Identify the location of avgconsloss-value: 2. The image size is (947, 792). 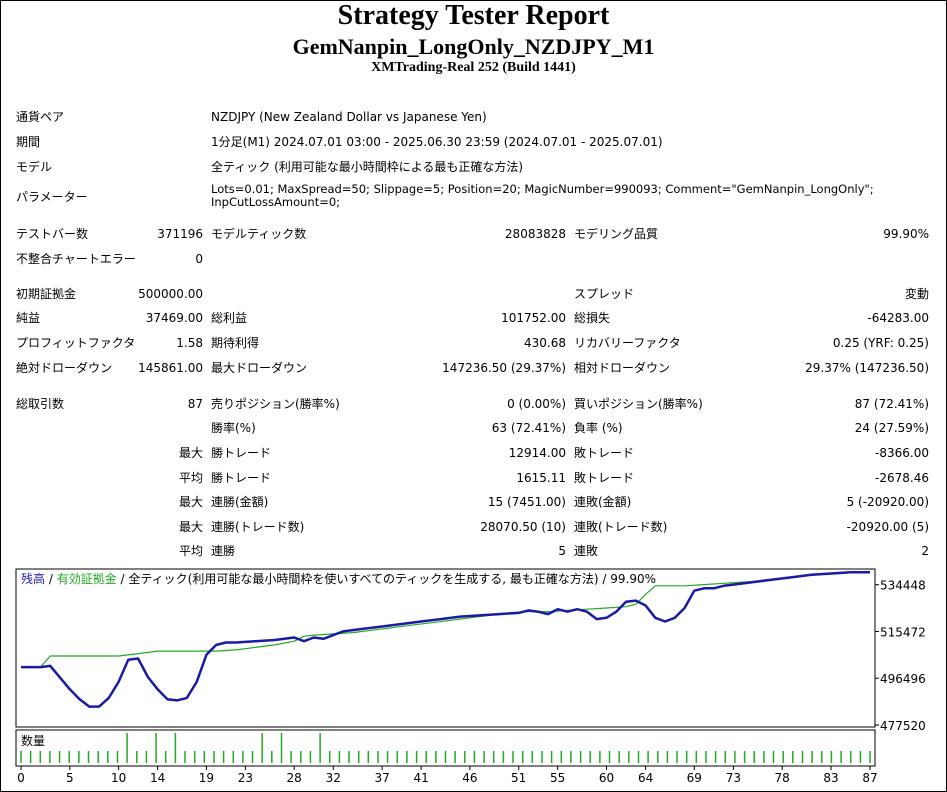
(925, 551).